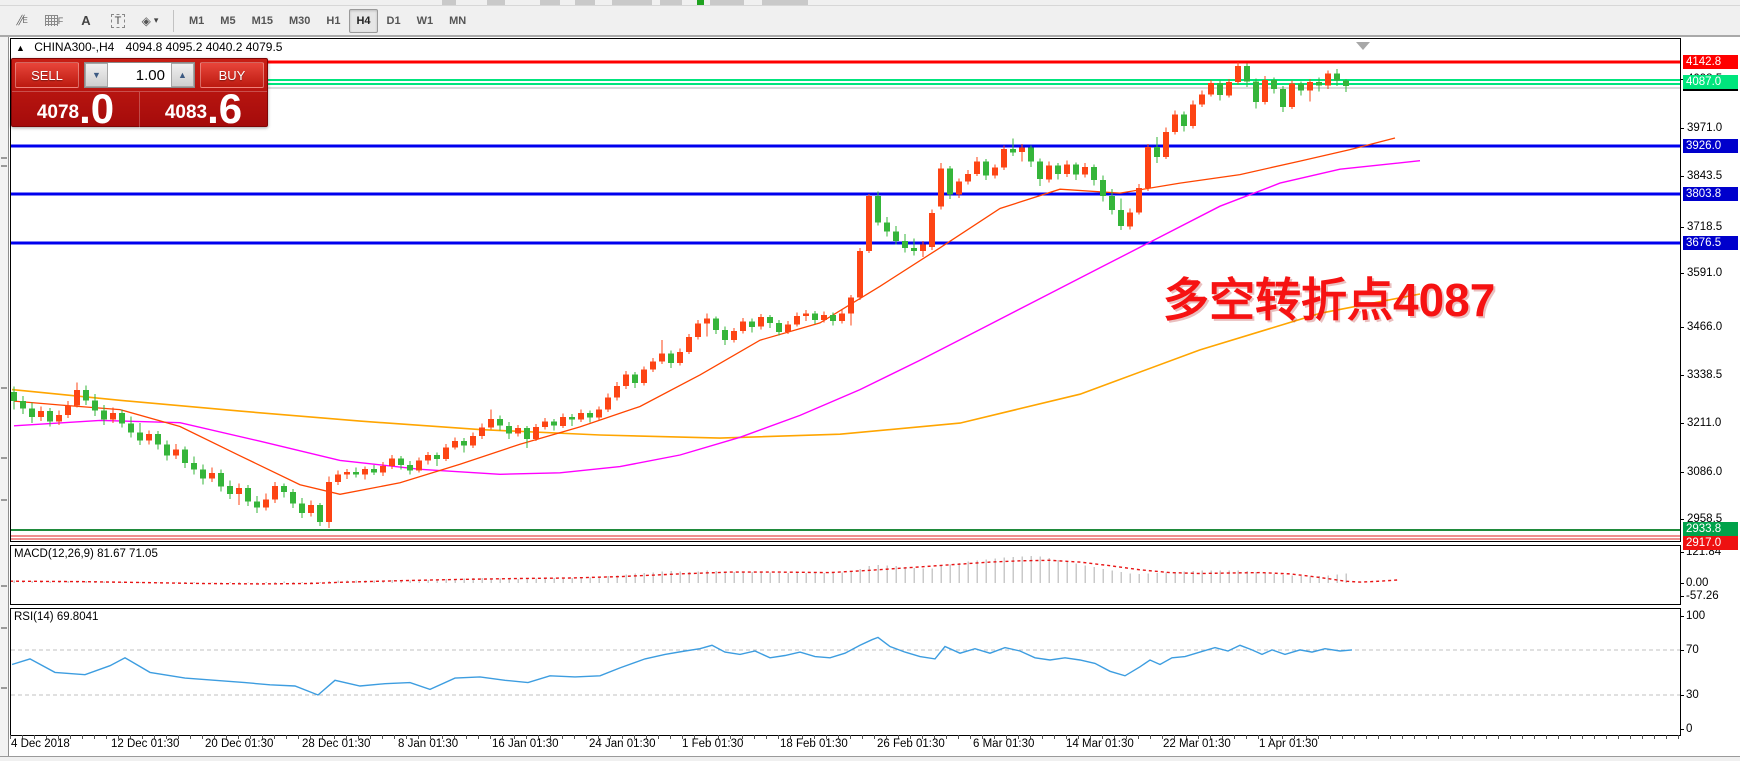 This screenshot has height=761, width=1740. What do you see at coordinates (97, 109) in the screenshot?
I see `sell-price-pips: .0` at bounding box center [97, 109].